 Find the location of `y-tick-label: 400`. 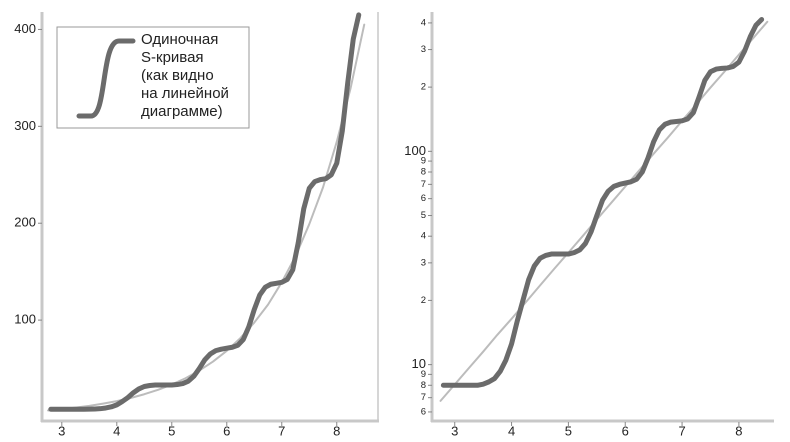

y-tick-label: 400 is located at coordinates (25, 28).